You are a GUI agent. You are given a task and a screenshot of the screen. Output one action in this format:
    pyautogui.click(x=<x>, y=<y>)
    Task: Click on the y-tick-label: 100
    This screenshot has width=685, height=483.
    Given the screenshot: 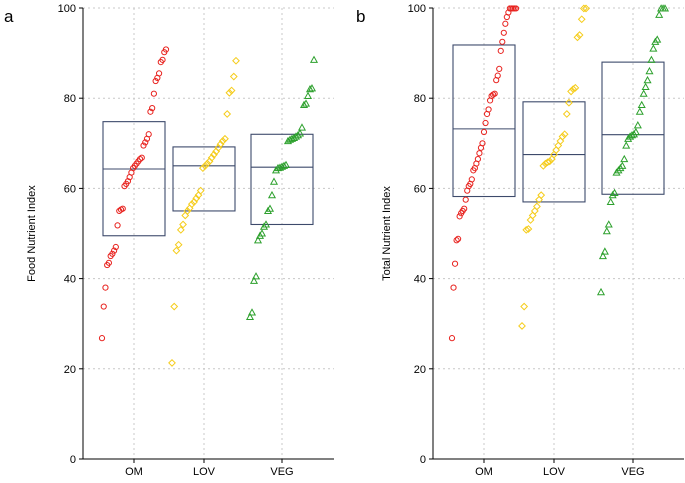 What is the action you would take?
    pyautogui.click(x=417, y=9)
    